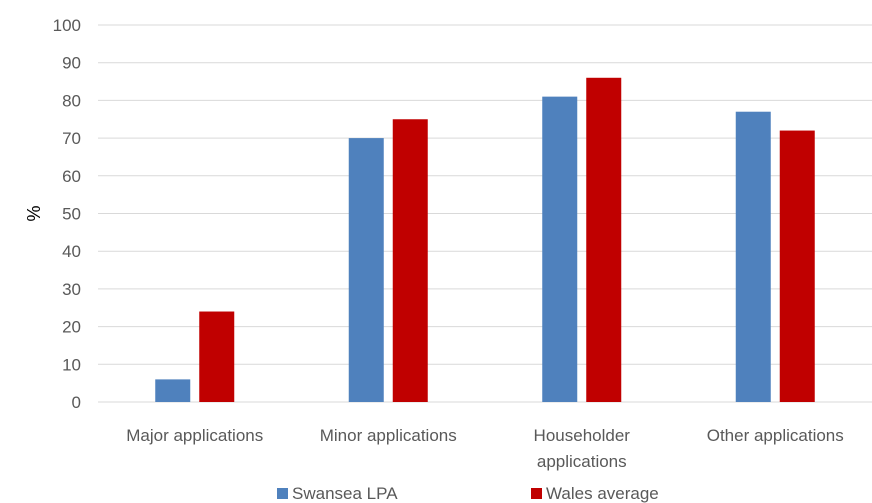 Image resolution: width=872 pixels, height=503 pixels. What do you see at coordinates (71, 364) in the screenshot?
I see `y-tick-label: 10` at bounding box center [71, 364].